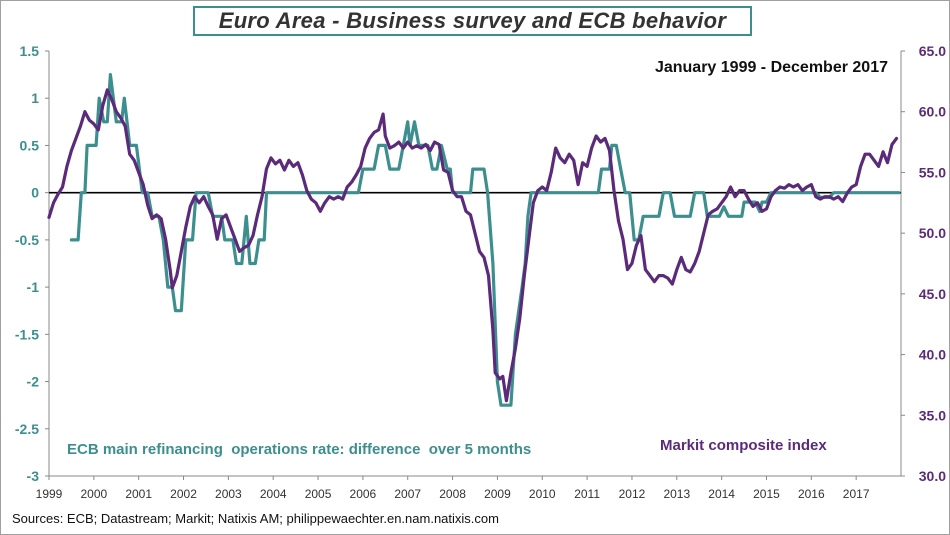 The width and height of the screenshot is (950, 535). What do you see at coordinates (30, 145) in the screenshot?
I see `y-left-tick-label: 0.5` at bounding box center [30, 145].